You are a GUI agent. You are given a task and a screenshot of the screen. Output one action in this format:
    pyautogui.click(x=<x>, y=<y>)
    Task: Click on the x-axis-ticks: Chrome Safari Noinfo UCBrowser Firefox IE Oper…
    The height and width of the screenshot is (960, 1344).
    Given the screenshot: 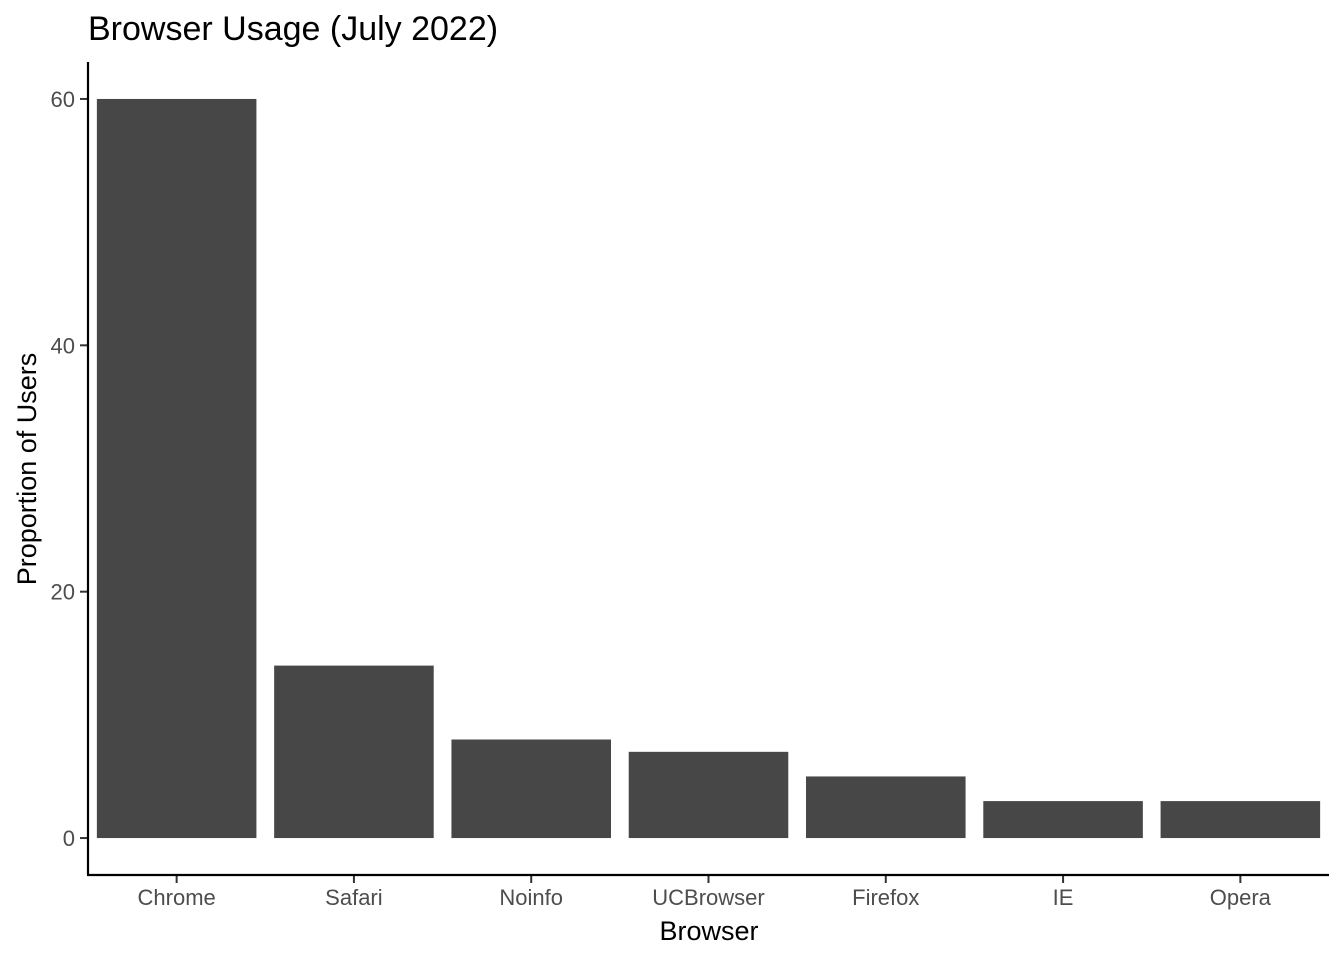 What is the action you would take?
    pyautogui.click(x=705, y=892)
    